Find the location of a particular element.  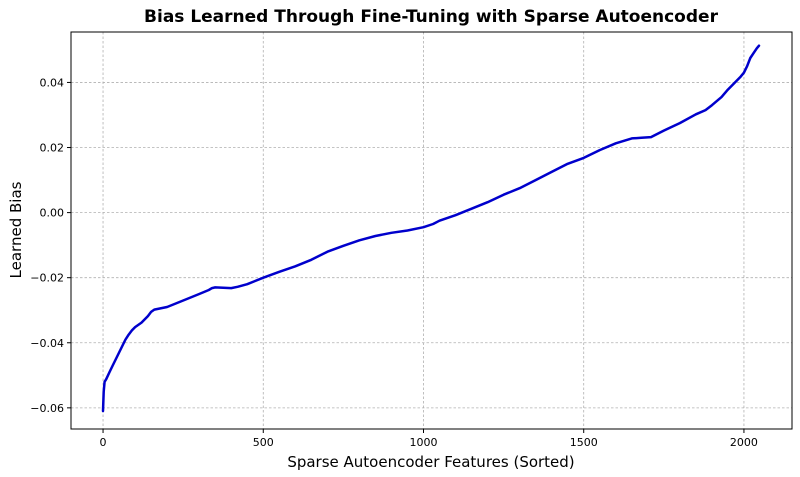

y-tick-label: −0.04 is located at coordinates (47, 343).